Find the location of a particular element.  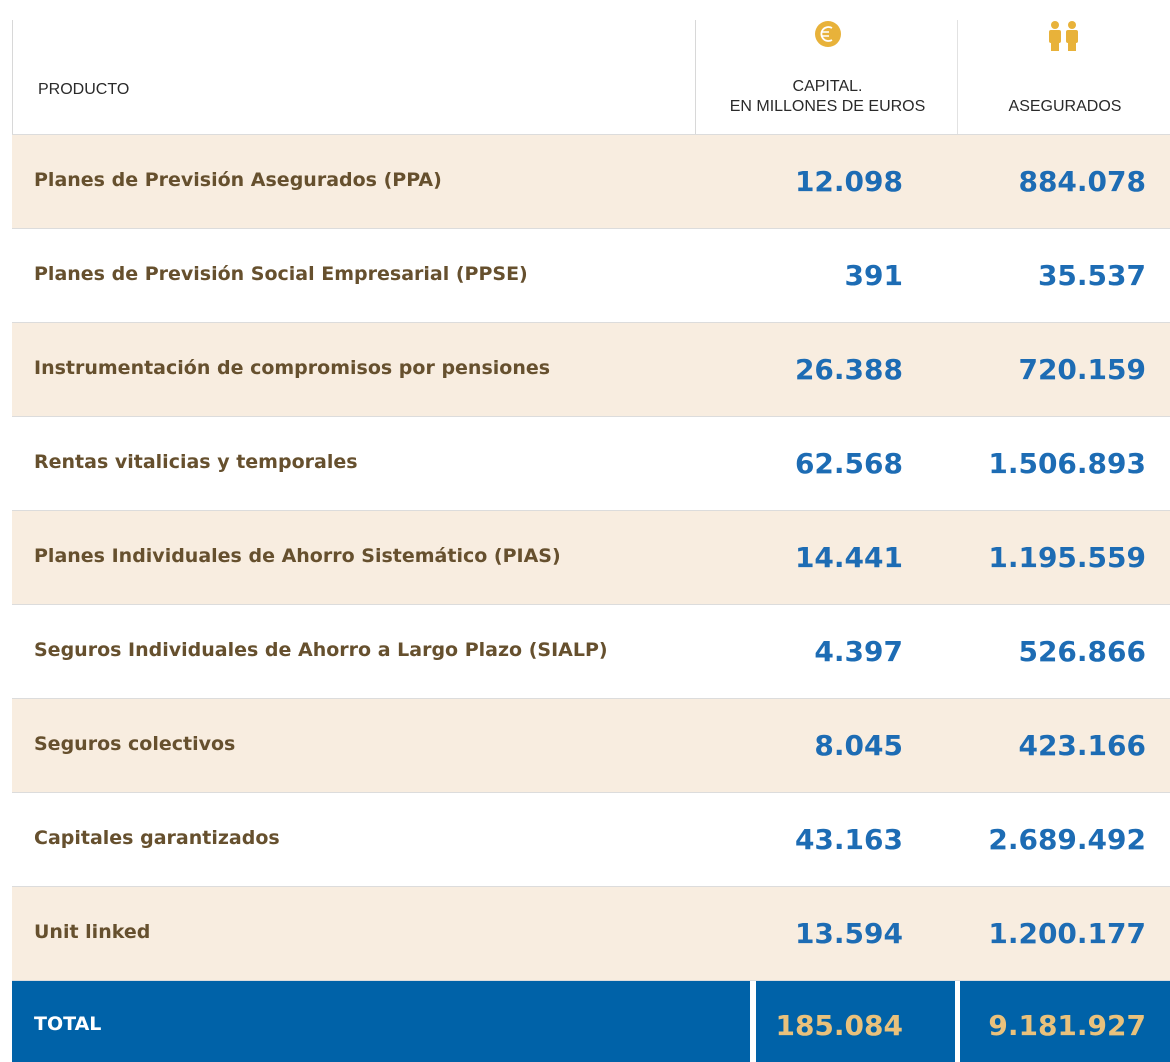

asegurados-value: 35.537 is located at coordinates (1091, 275).